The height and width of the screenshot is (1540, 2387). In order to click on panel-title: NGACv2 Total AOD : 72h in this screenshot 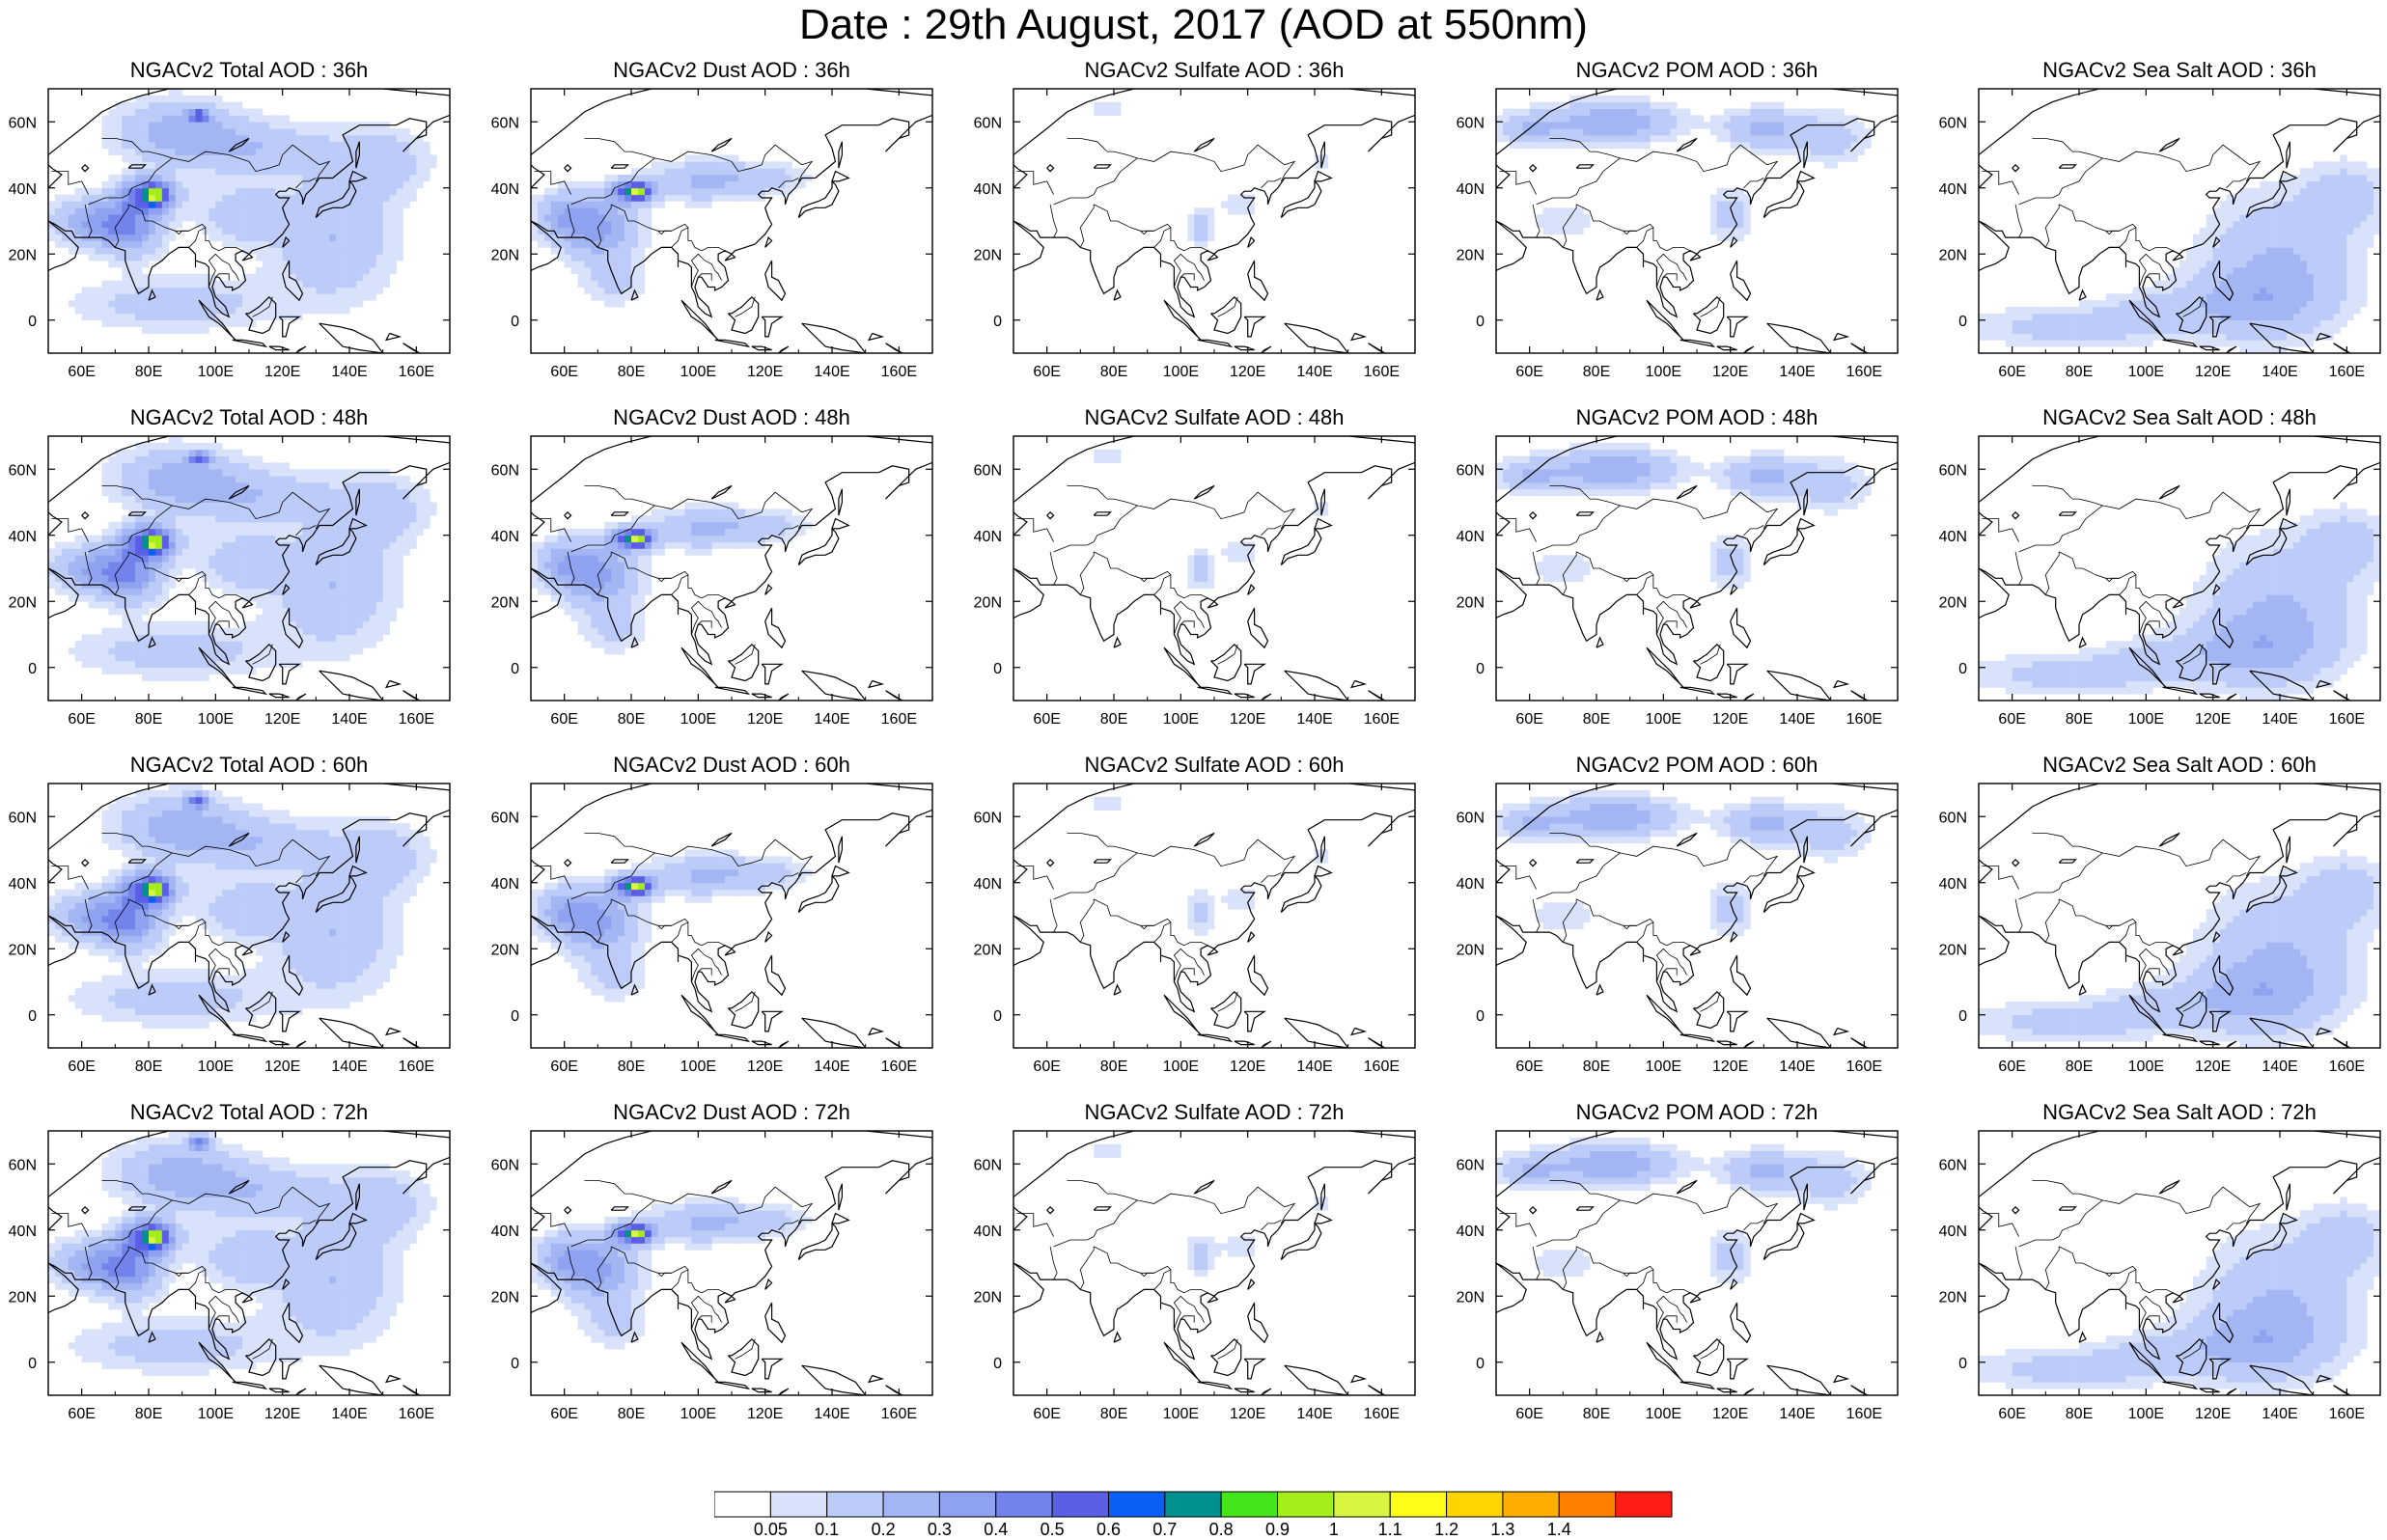, I will do `click(249, 1112)`.